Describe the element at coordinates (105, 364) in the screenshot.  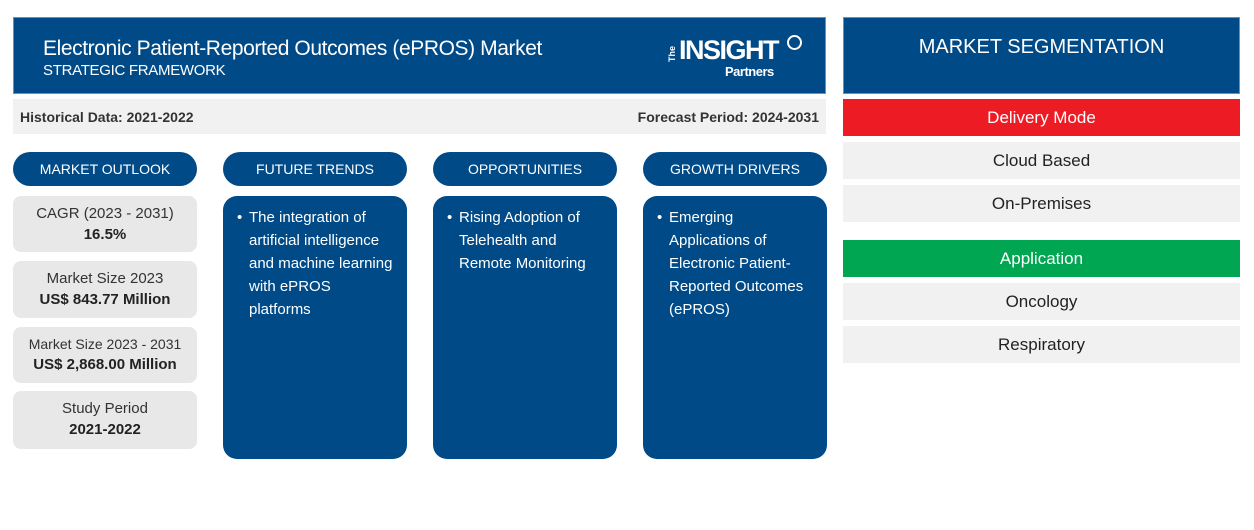
I see `stat-value: US$ 2,868.00 Million` at that location.